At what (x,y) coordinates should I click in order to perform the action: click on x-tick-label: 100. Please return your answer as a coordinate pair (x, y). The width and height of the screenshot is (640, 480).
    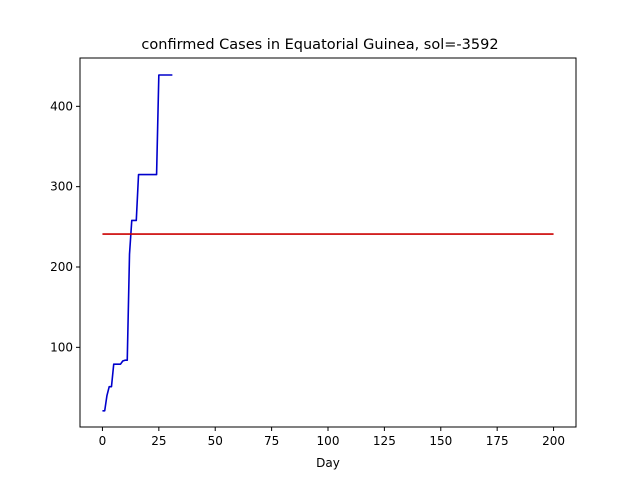
    Looking at the image, I should click on (328, 441).